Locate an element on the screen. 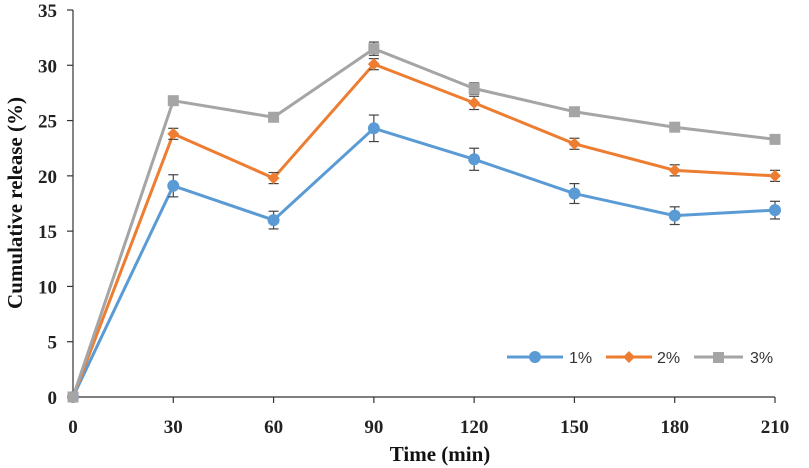 The image size is (809, 468). y-tick-label: 5 is located at coordinates (53, 343).